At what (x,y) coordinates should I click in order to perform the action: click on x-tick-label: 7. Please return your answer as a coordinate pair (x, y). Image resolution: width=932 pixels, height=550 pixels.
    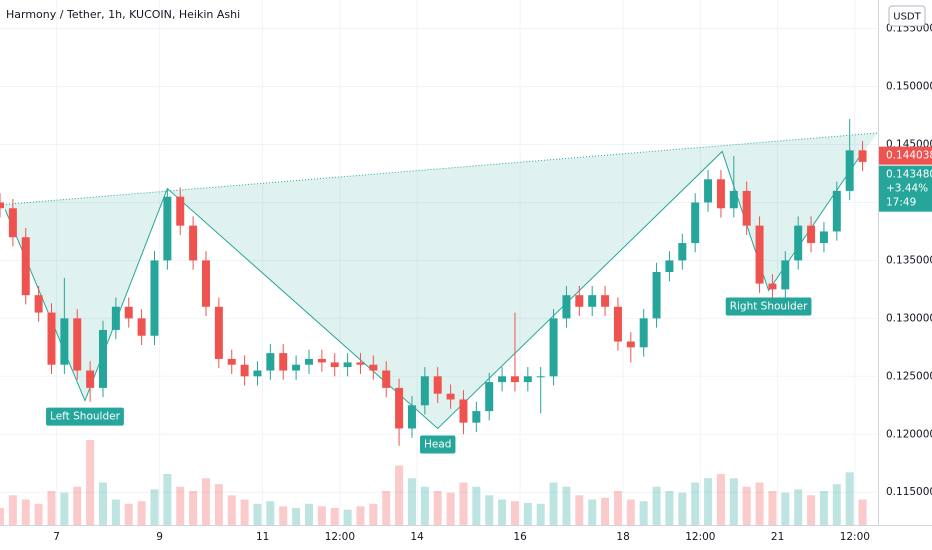
    Looking at the image, I should click on (56, 537).